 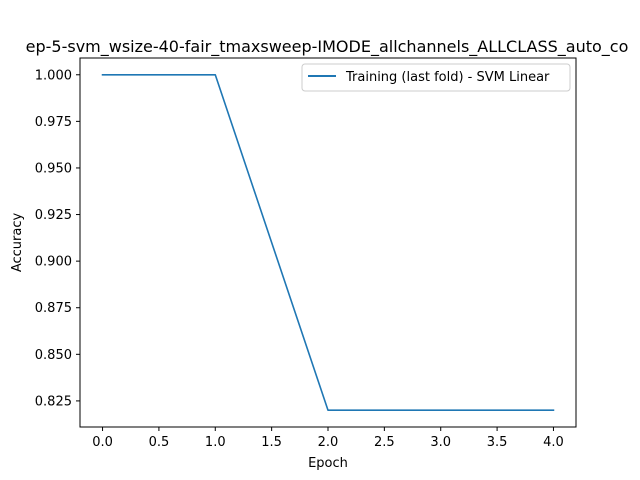 I want to click on x-tick-label: 3.0, so click(x=440, y=442).